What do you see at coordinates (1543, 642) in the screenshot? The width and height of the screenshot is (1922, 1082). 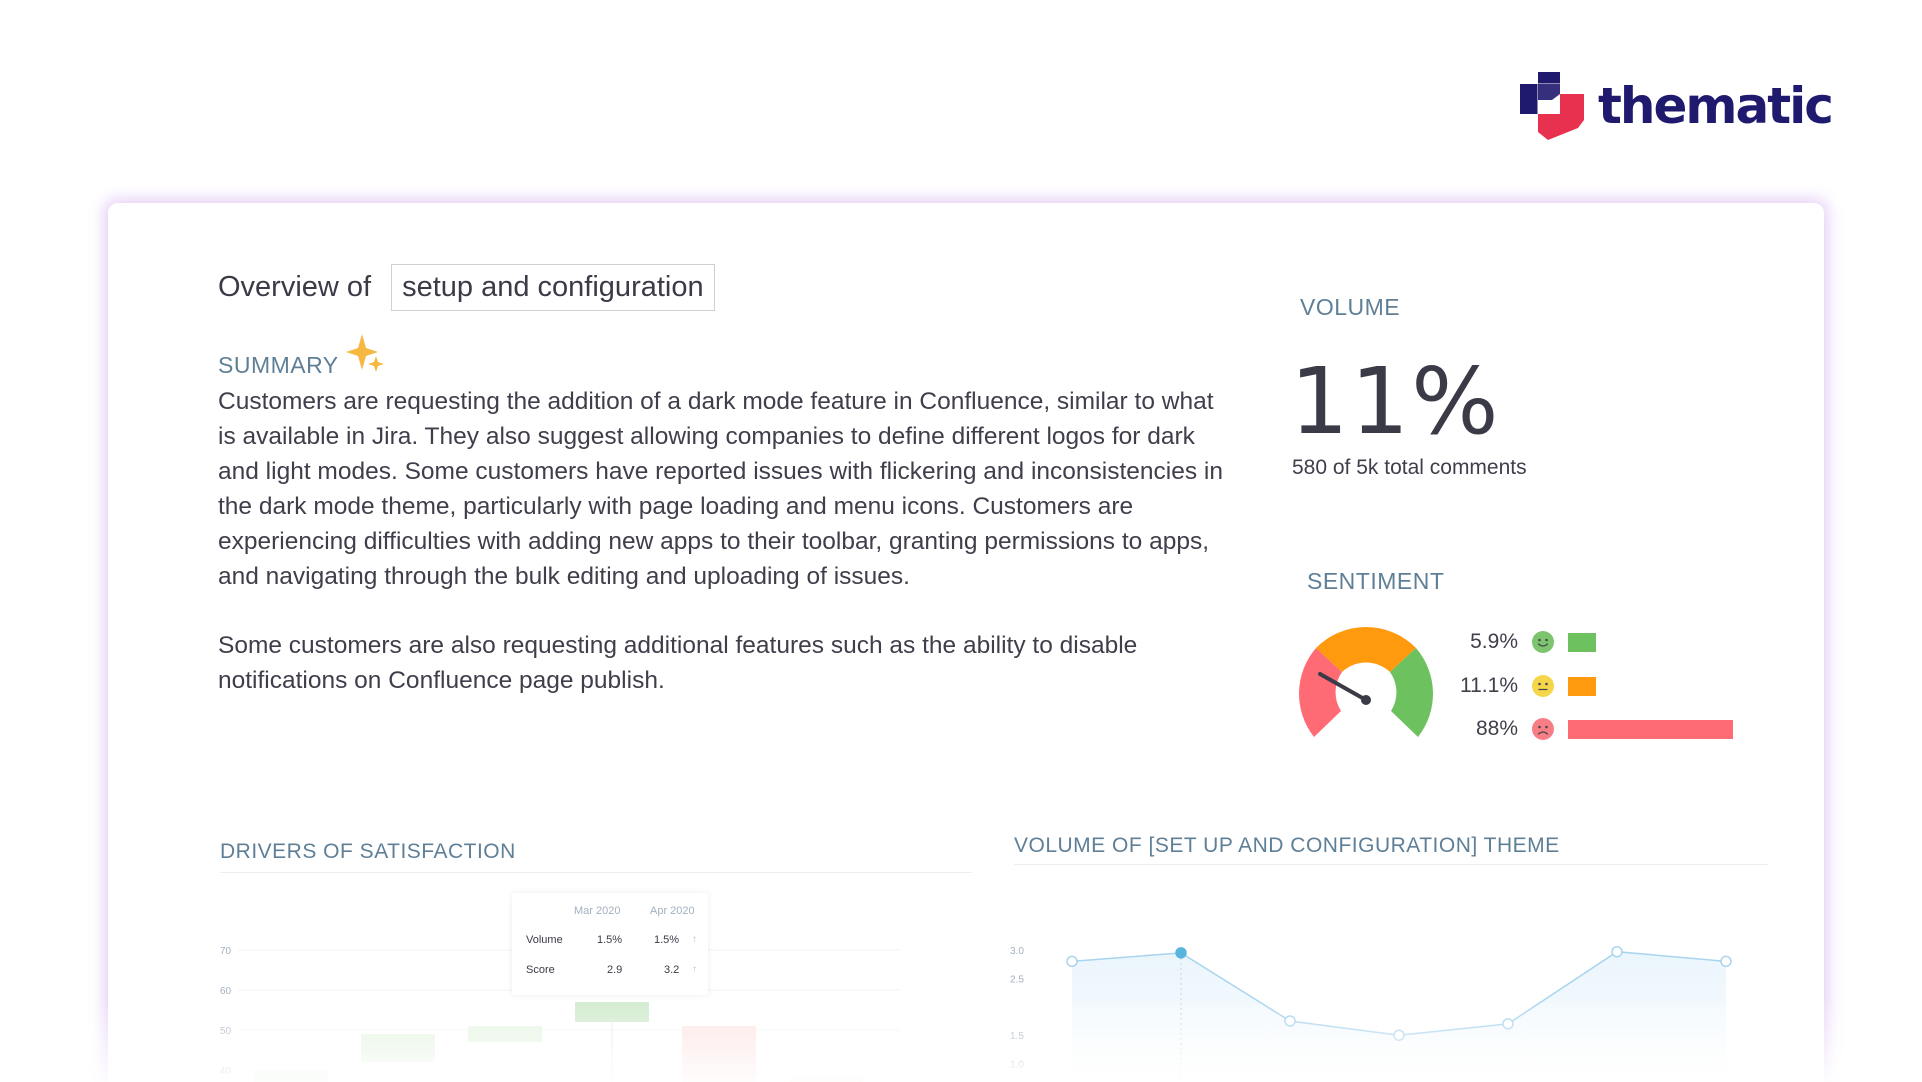 I see `happy-face-icon` at bounding box center [1543, 642].